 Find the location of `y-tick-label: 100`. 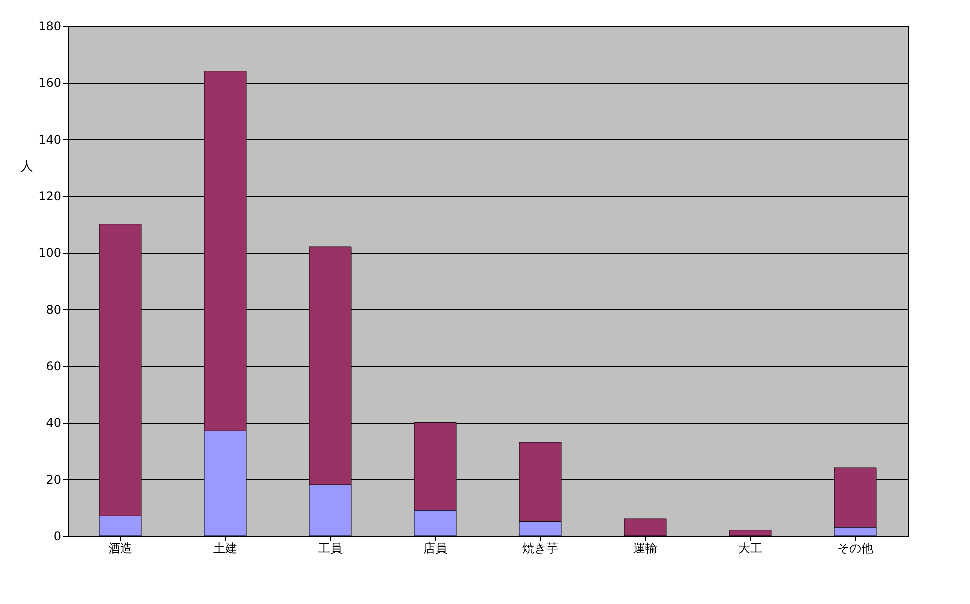

y-tick-label: 100 is located at coordinates (50, 253).